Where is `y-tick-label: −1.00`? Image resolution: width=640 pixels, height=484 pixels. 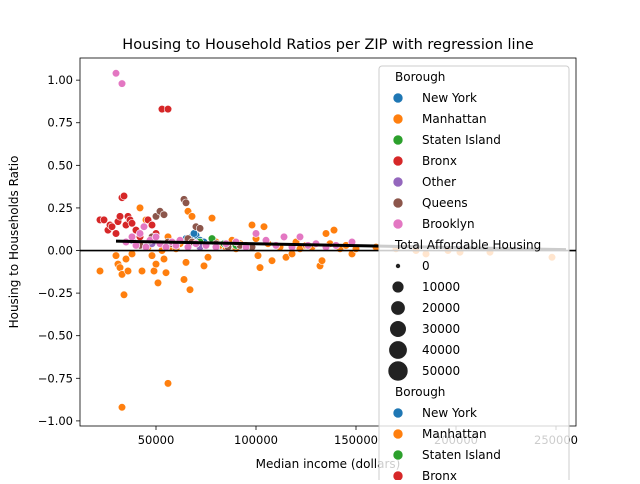 y-tick-label: −1.00 is located at coordinates (55, 421).